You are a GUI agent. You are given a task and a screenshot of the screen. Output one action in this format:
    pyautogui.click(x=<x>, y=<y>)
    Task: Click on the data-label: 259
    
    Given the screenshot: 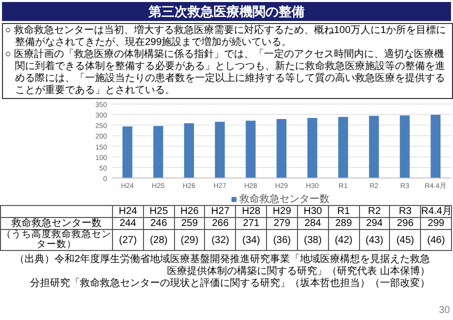 What is the action you would take?
    pyautogui.click(x=189, y=224)
    